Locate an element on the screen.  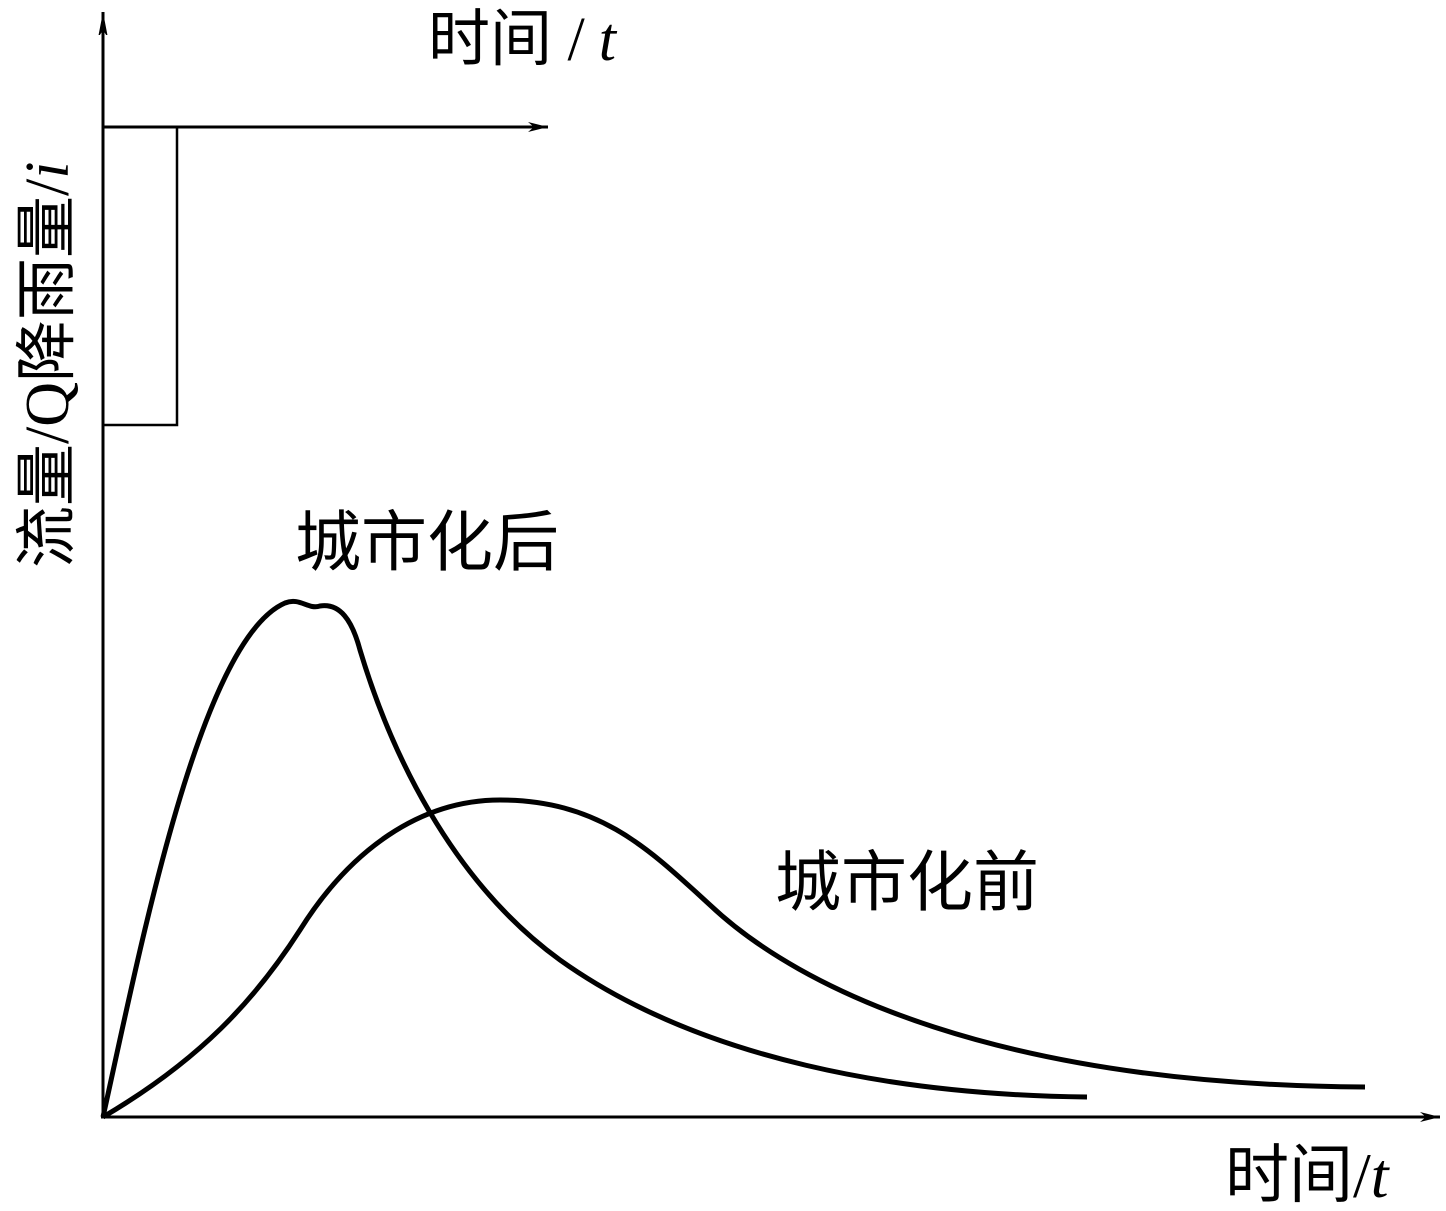
label-text: 流量/Q降雨量/ is located at coordinates (48, 373).